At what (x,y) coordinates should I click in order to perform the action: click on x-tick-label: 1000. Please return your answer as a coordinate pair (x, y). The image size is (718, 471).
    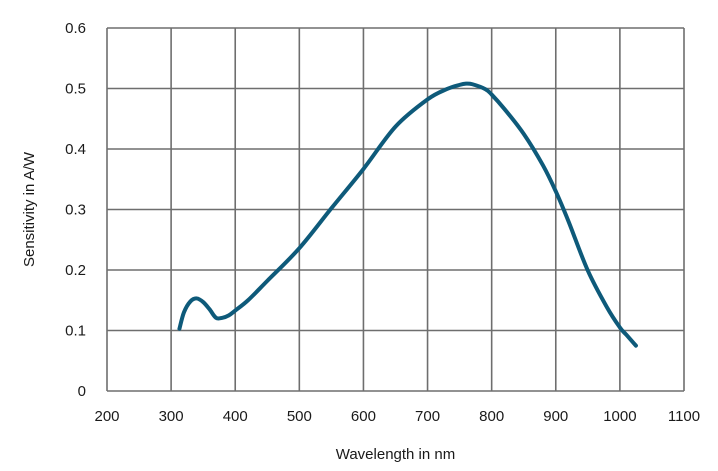
    Looking at the image, I should click on (619, 416).